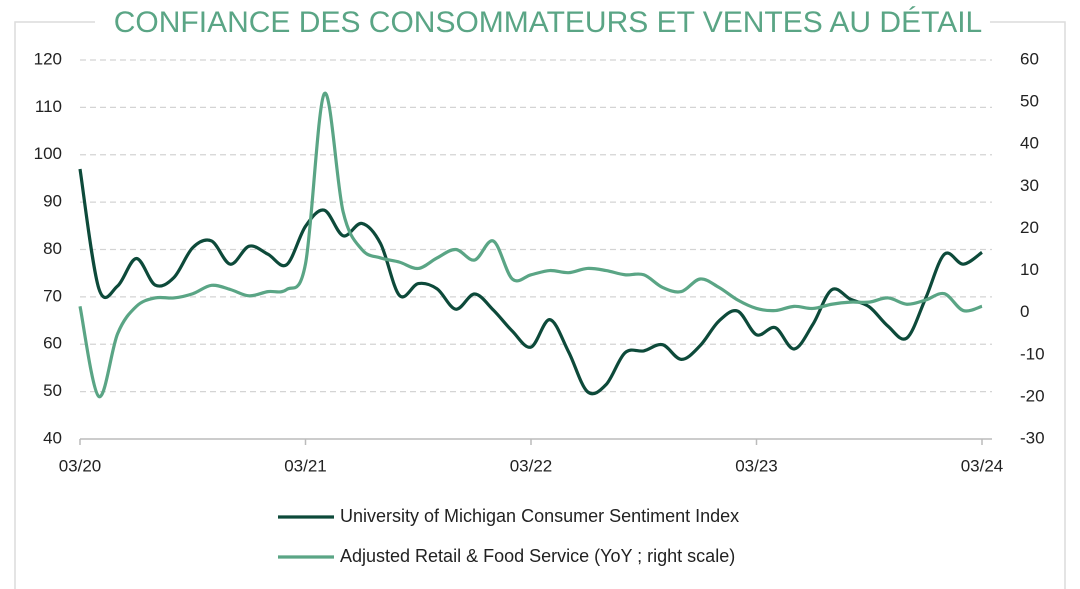  Describe the element at coordinates (52, 295) in the screenshot. I see `y-tick-label: 70` at that location.